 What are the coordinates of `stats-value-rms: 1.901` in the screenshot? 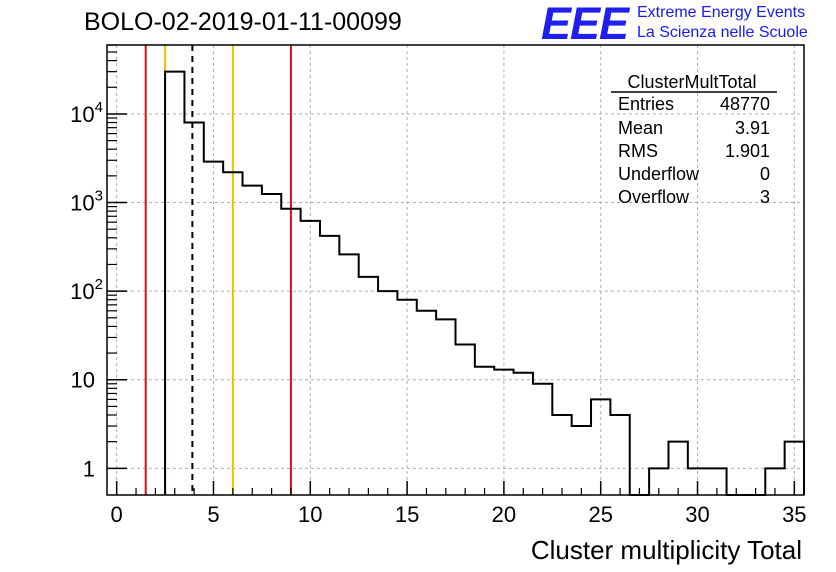 It's located at (747, 151).